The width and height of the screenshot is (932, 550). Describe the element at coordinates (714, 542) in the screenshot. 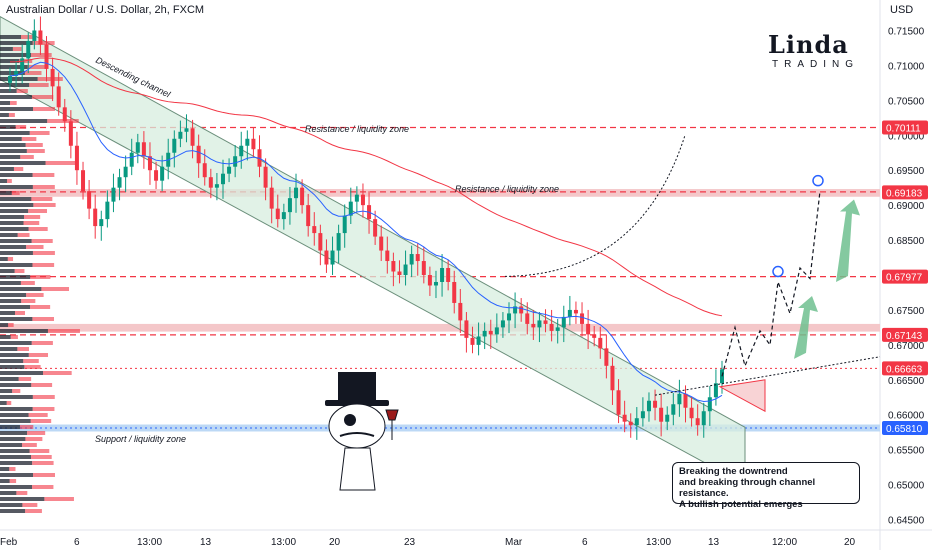

I see `time-tick-label: 13` at that location.